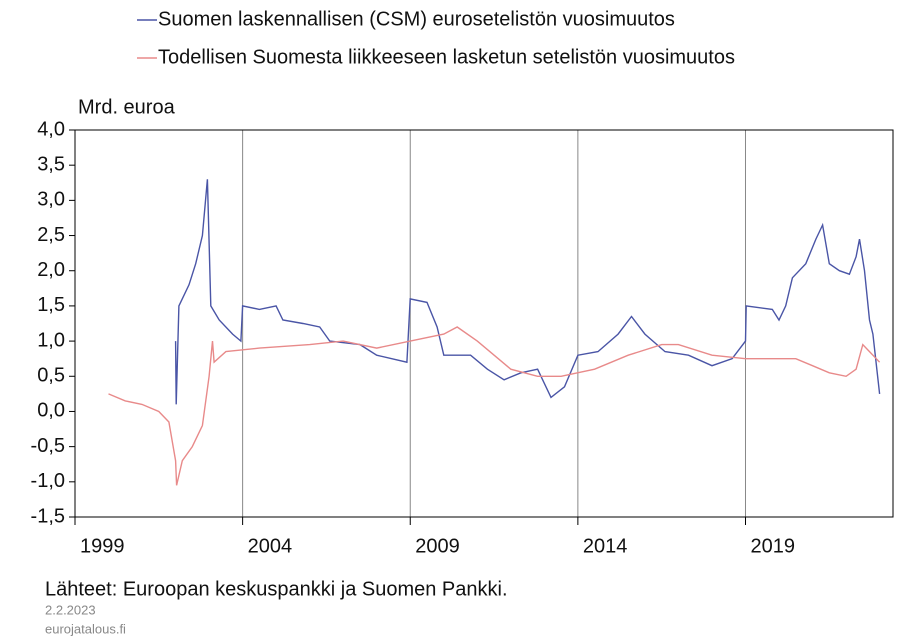 The image size is (903, 638). Describe the element at coordinates (51, 164) in the screenshot. I see `y-tick-label: 3,5` at that location.